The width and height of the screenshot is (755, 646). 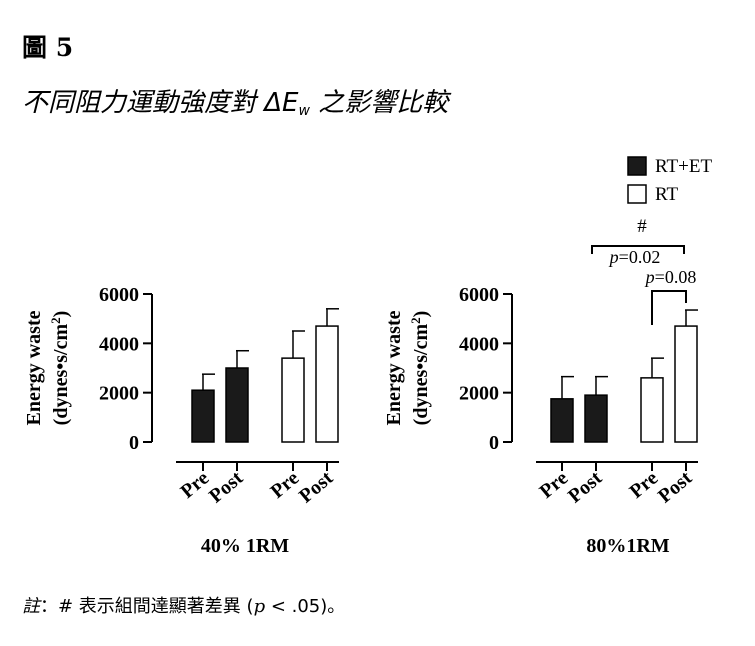 What do you see at coordinates (156, 606) in the screenshot?
I see `note-text-before: # 表示組間達顯著差異 (` at bounding box center [156, 606].